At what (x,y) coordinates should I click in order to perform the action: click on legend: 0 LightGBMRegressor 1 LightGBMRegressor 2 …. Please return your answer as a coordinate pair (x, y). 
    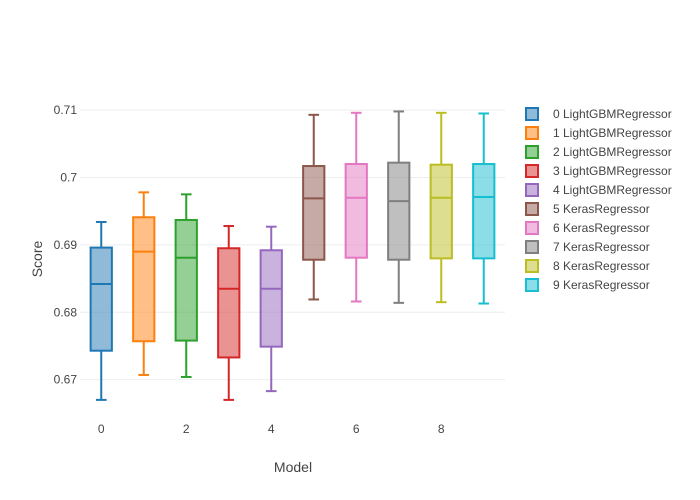
    Looking at the image, I should click on (598, 199).